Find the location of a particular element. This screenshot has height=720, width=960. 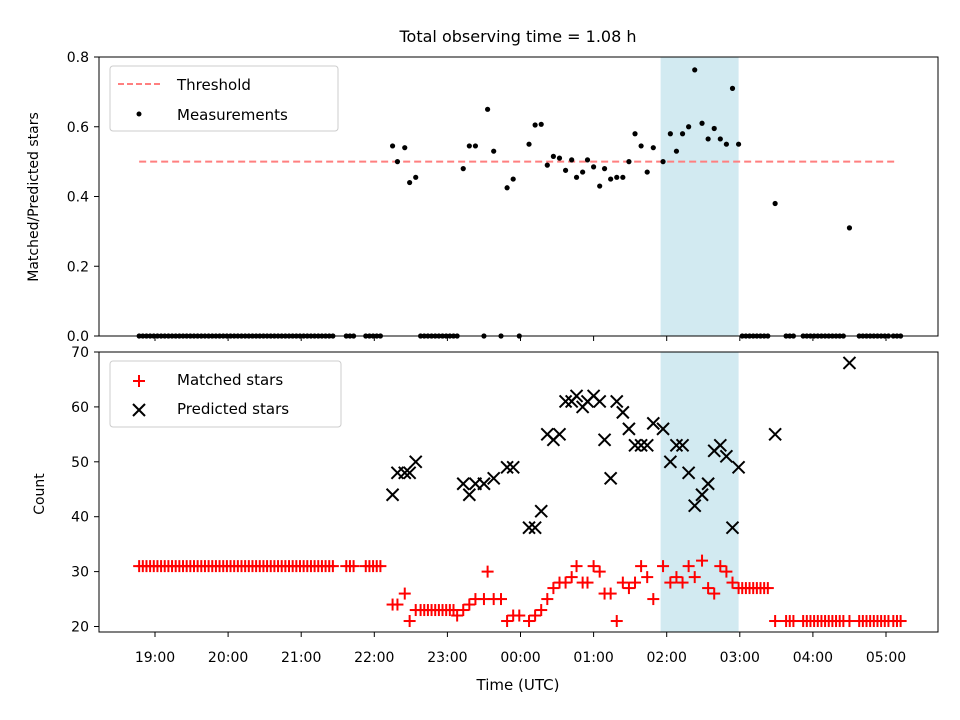

x-tick-label: 01:00 is located at coordinates (593, 658).